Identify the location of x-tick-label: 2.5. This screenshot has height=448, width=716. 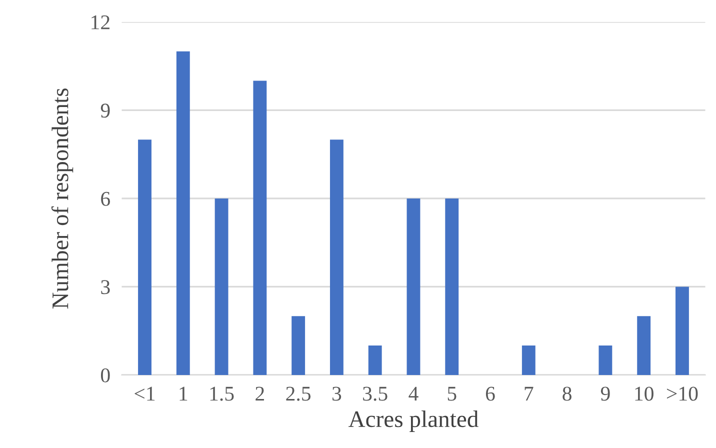
(298, 393).